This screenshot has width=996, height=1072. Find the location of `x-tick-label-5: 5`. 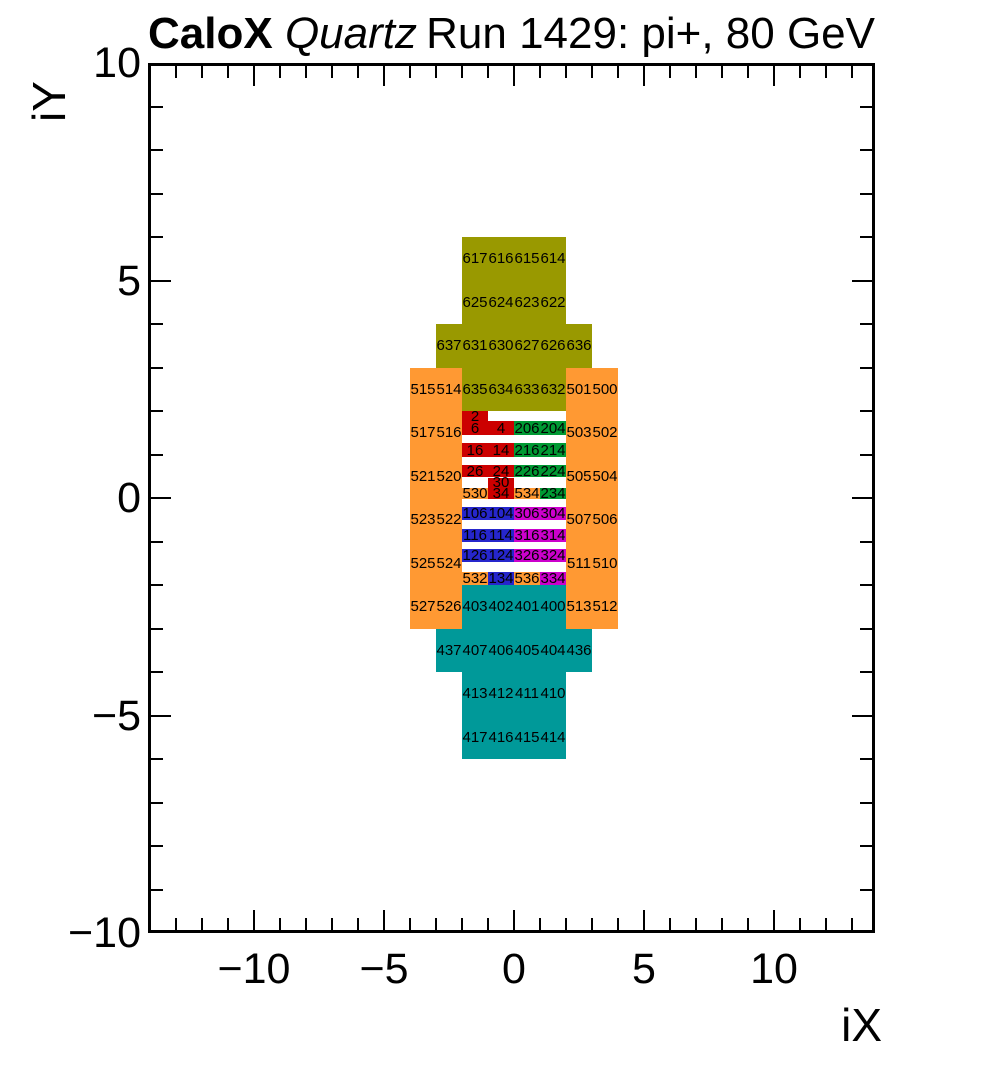

x-tick-label-5: 5 is located at coordinates (644, 969).